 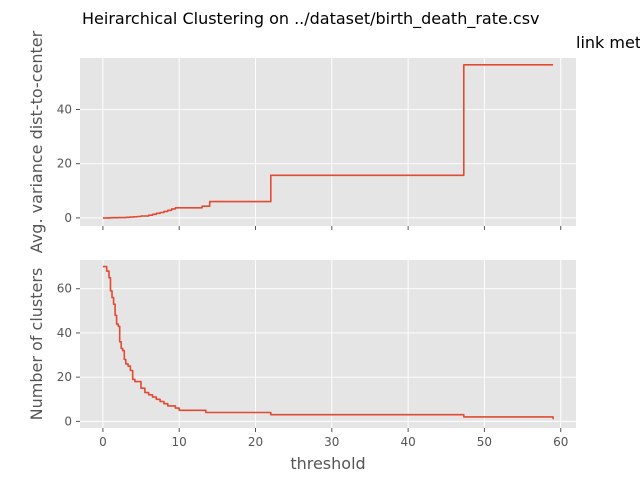 What do you see at coordinates (331, 442) in the screenshot?
I see `x-tick-label: 30` at bounding box center [331, 442].